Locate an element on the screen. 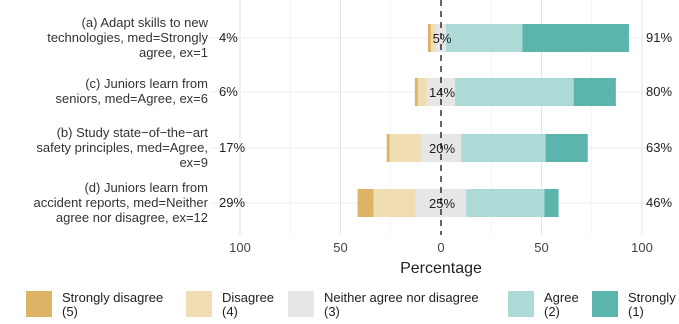  x-tick-label: 0 is located at coordinates (441, 247).